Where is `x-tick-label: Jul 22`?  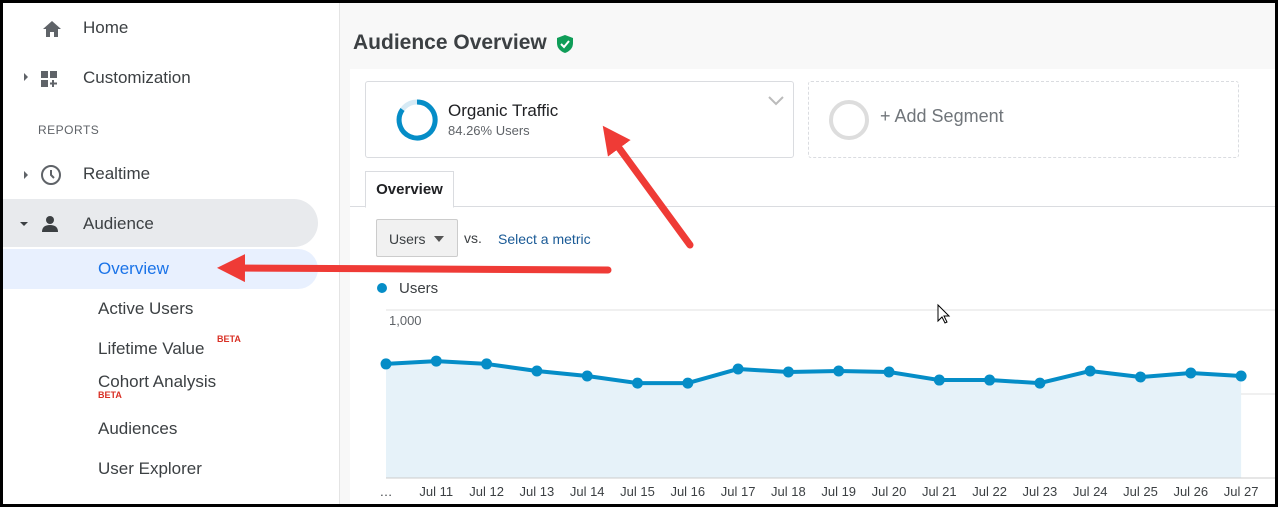 x-tick-label: Jul 22 is located at coordinates (989, 491).